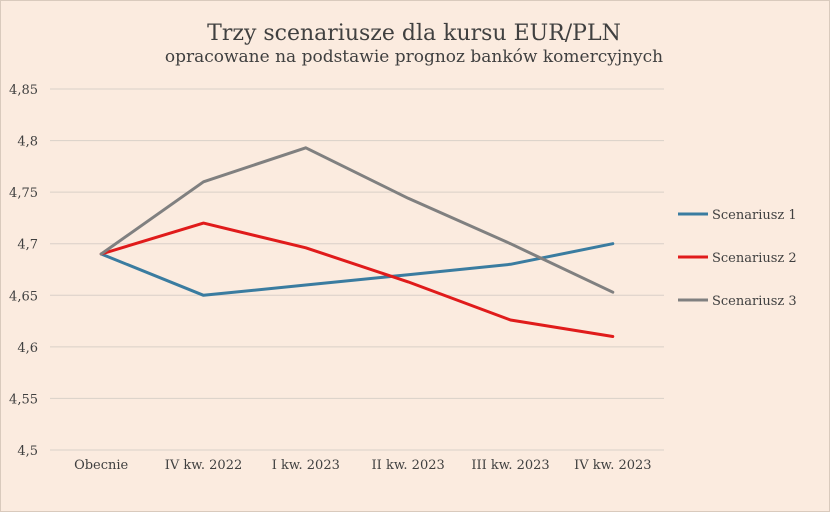 The image size is (830, 512). What do you see at coordinates (27, 451) in the screenshot?
I see `y-tick-label: 4,5` at bounding box center [27, 451].